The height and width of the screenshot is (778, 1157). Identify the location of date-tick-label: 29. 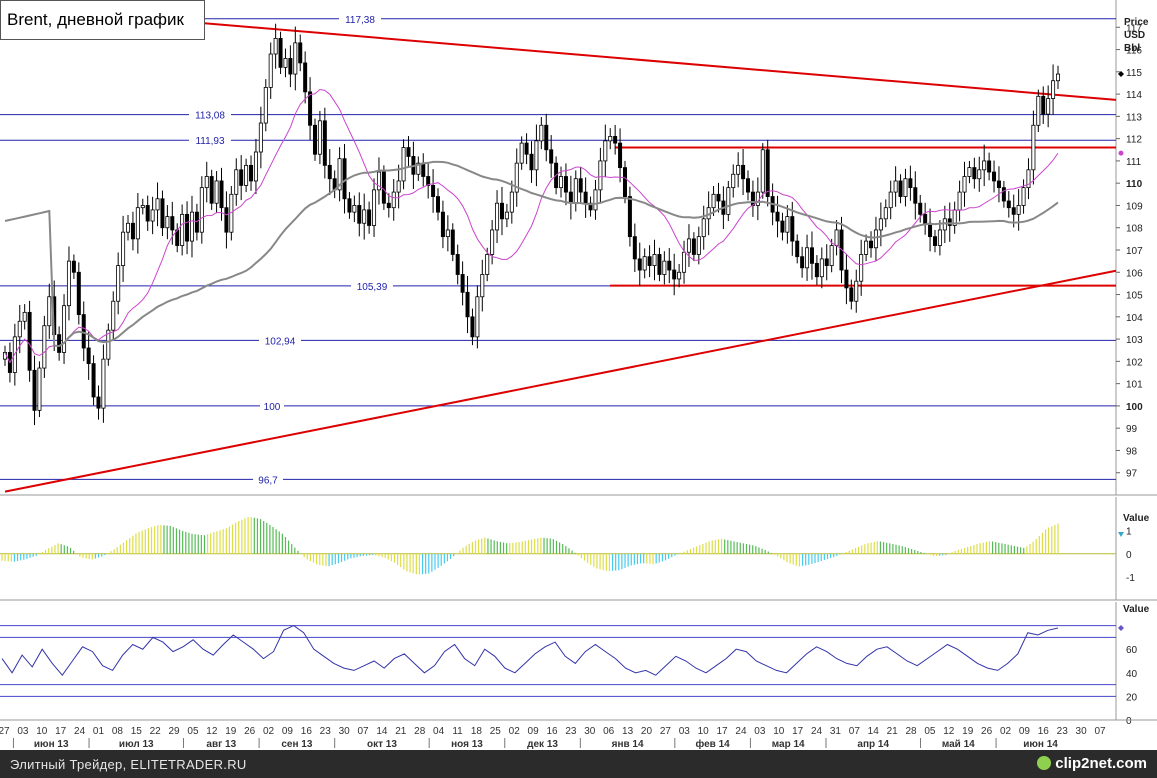
(175, 731).